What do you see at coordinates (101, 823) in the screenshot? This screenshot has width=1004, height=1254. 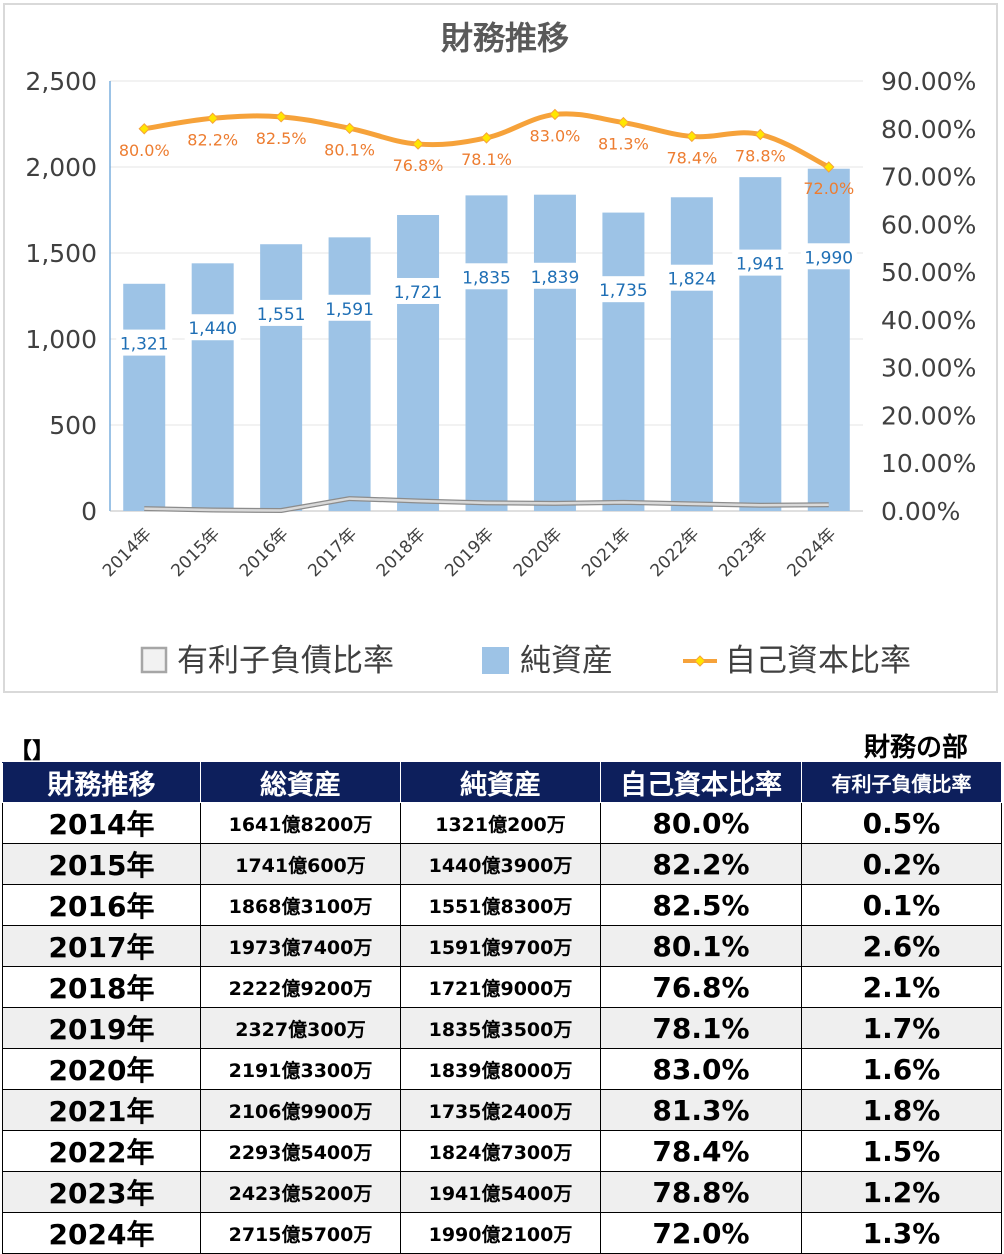 I see `cell-year: 2014年` at bounding box center [101, 823].